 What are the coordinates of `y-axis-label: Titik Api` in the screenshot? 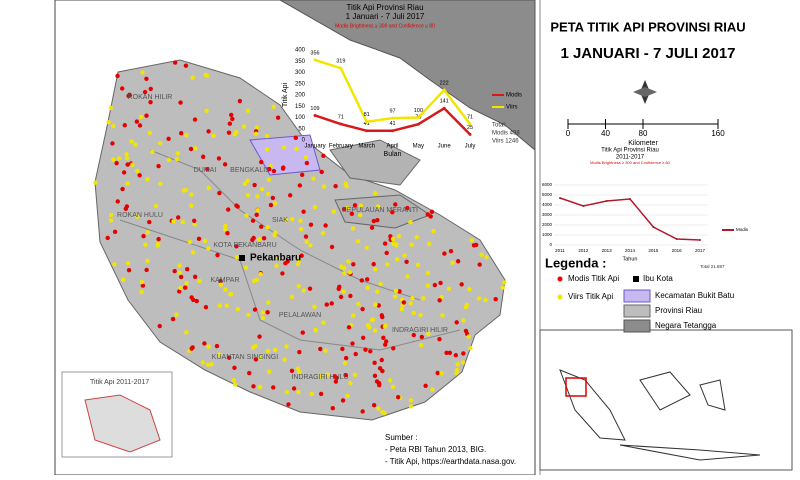 It's located at (285, 94).